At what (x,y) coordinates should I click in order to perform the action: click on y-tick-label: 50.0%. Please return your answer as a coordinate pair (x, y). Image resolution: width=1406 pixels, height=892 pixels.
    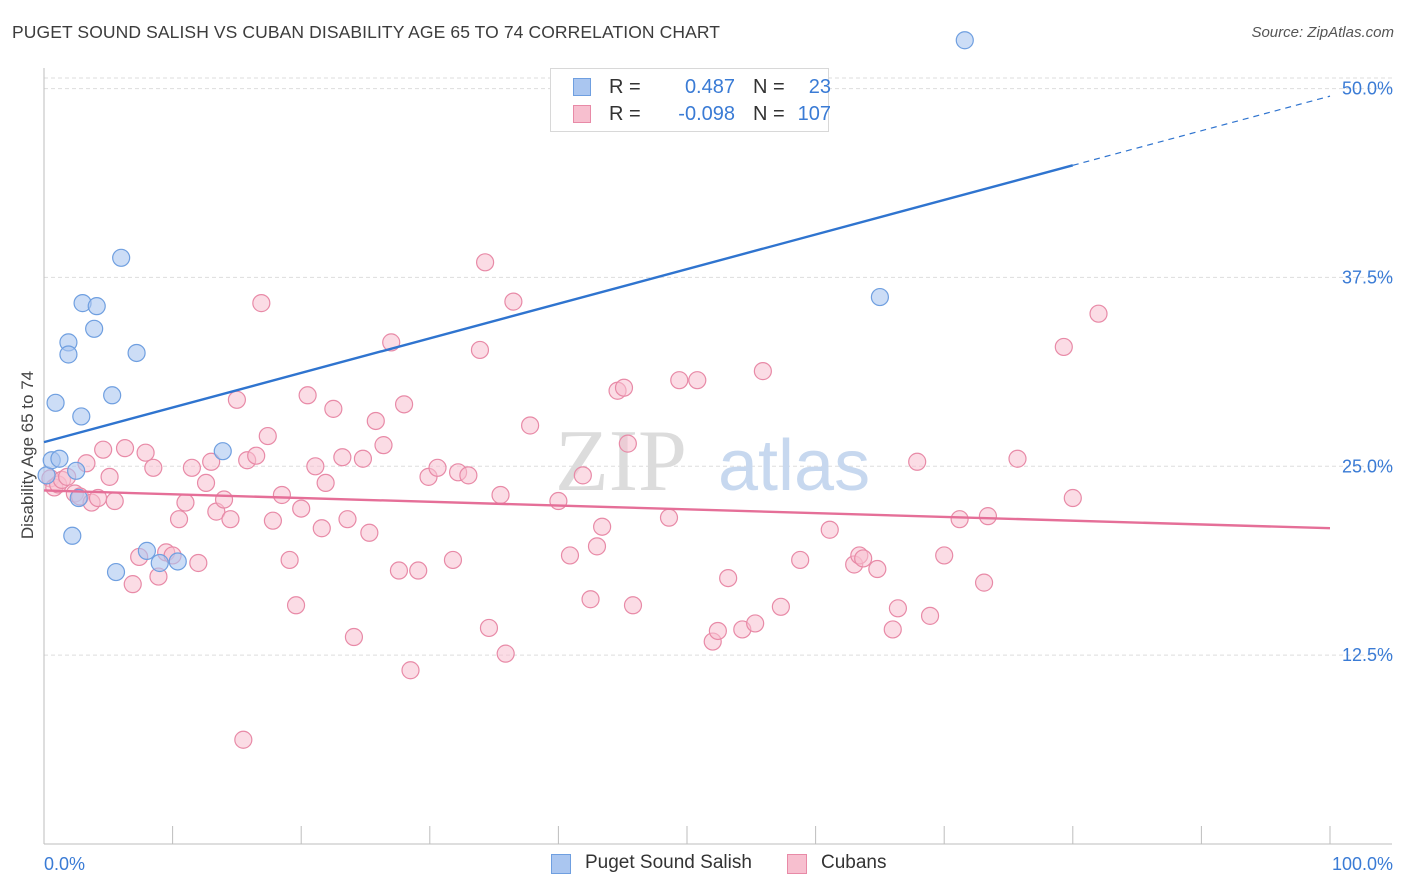
    Looking at the image, I should click on (1367, 89).